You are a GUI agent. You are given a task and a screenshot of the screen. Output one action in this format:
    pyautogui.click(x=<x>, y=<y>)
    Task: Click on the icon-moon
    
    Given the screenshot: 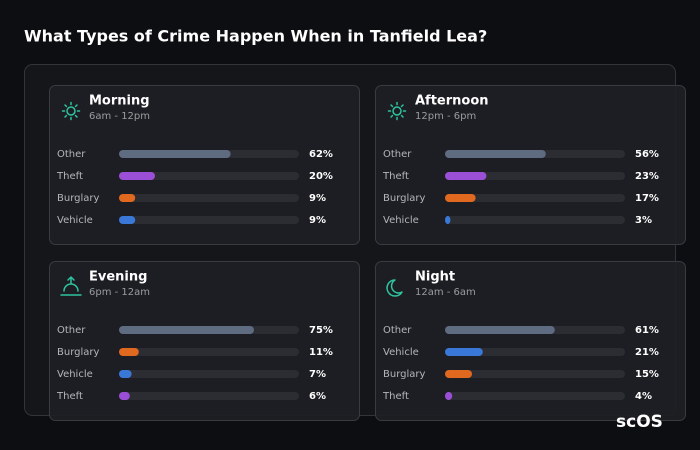 What is the action you would take?
    pyautogui.click(x=394, y=288)
    